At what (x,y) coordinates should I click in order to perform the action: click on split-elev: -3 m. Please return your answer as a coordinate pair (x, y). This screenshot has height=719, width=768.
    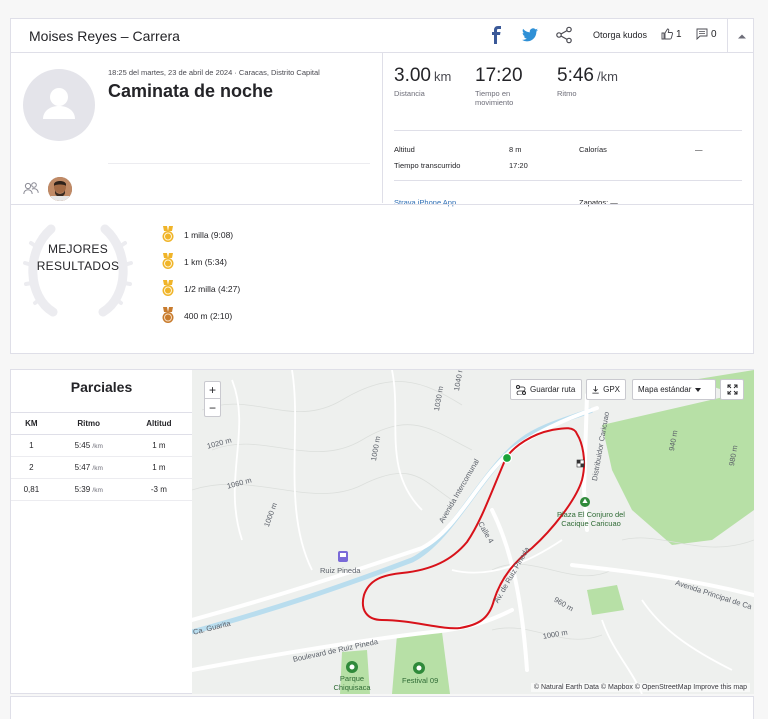
    Looking at the image, I should click on (158, 489).